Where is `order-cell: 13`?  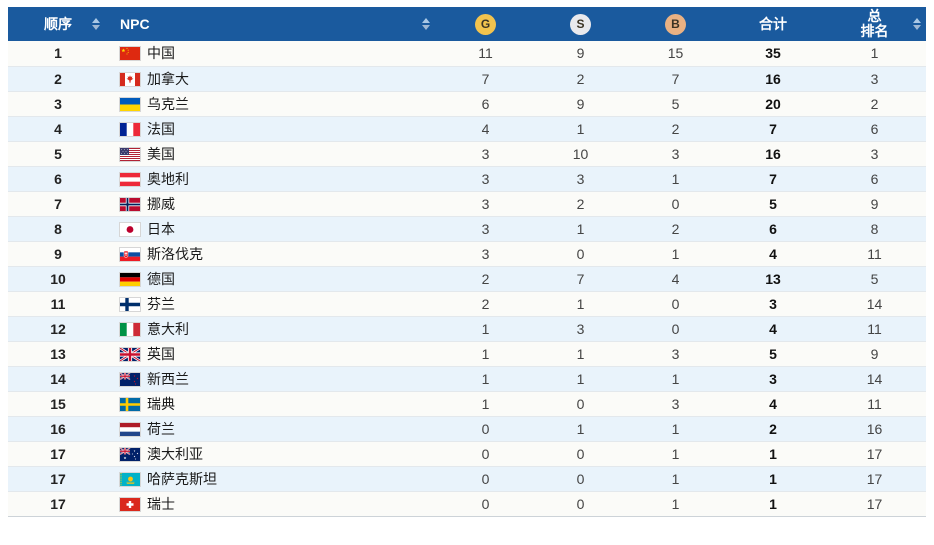 order-cell: 13 is located at coordinates (58, 354).